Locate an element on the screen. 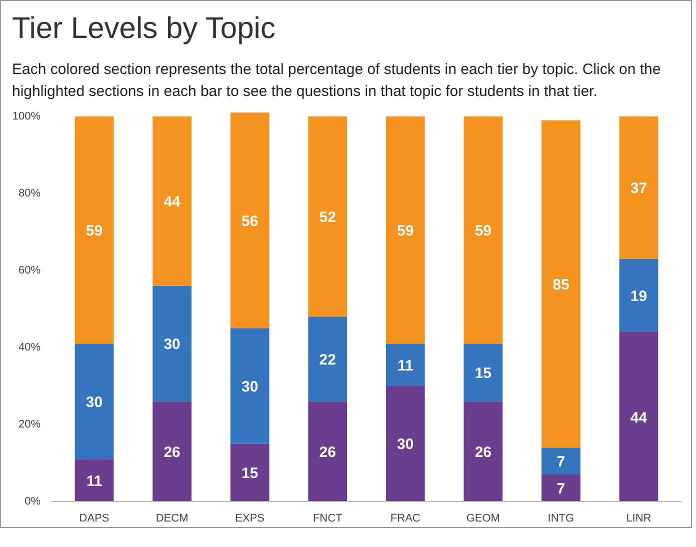  x-tick-label: DECM is located at coordinates (172, 518).